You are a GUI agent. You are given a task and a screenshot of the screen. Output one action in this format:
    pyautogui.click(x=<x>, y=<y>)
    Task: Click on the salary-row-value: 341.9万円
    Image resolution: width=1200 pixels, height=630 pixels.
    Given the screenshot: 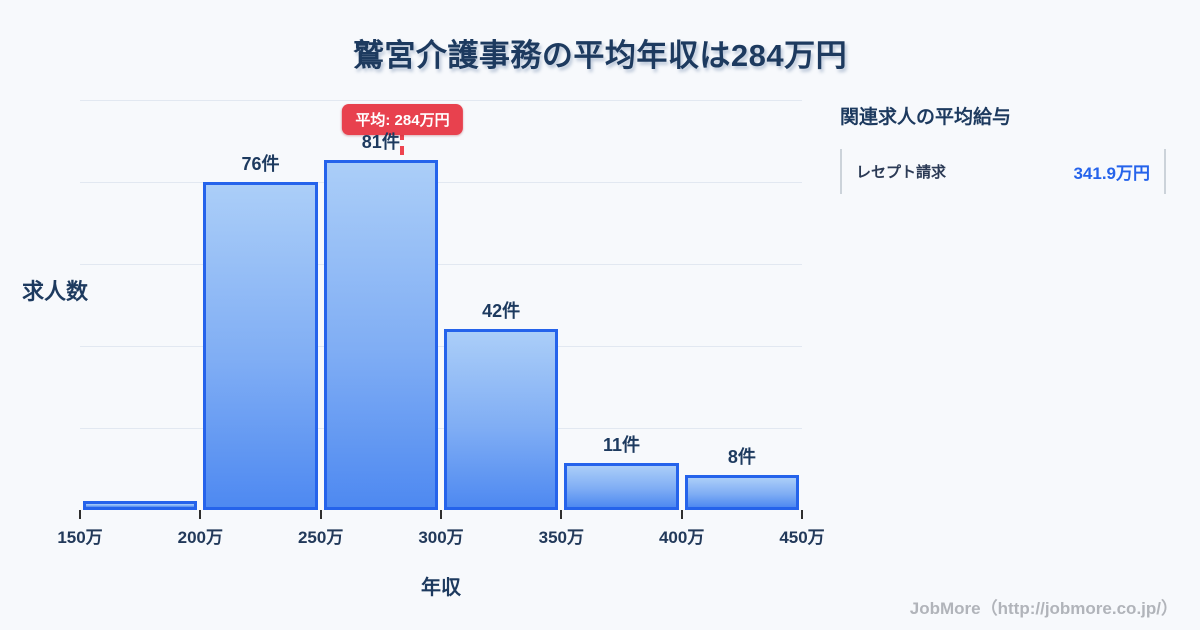 What is the action you would take?
    pyautogui.click(x=1111, y=173)
    